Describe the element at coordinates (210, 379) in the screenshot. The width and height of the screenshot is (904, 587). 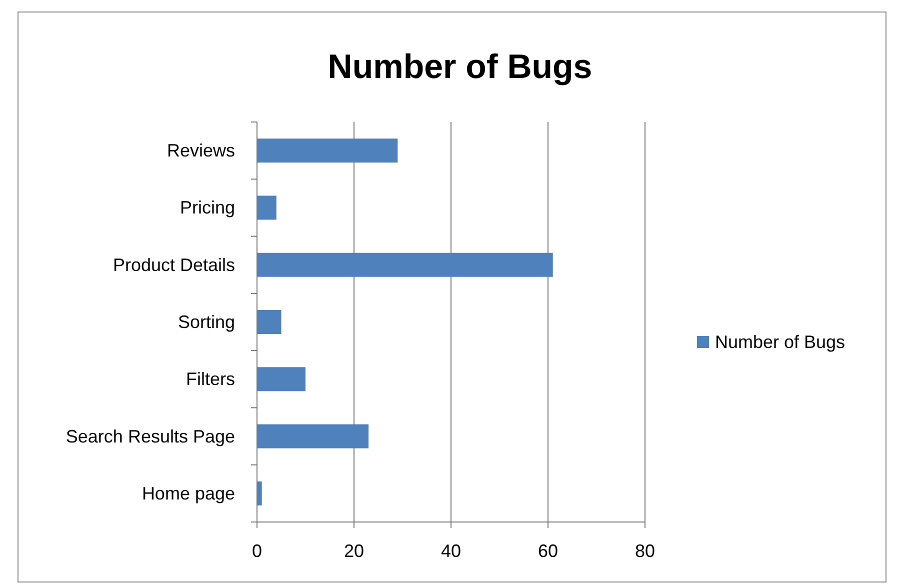
I see `y-tick-label: Filters` at that location.